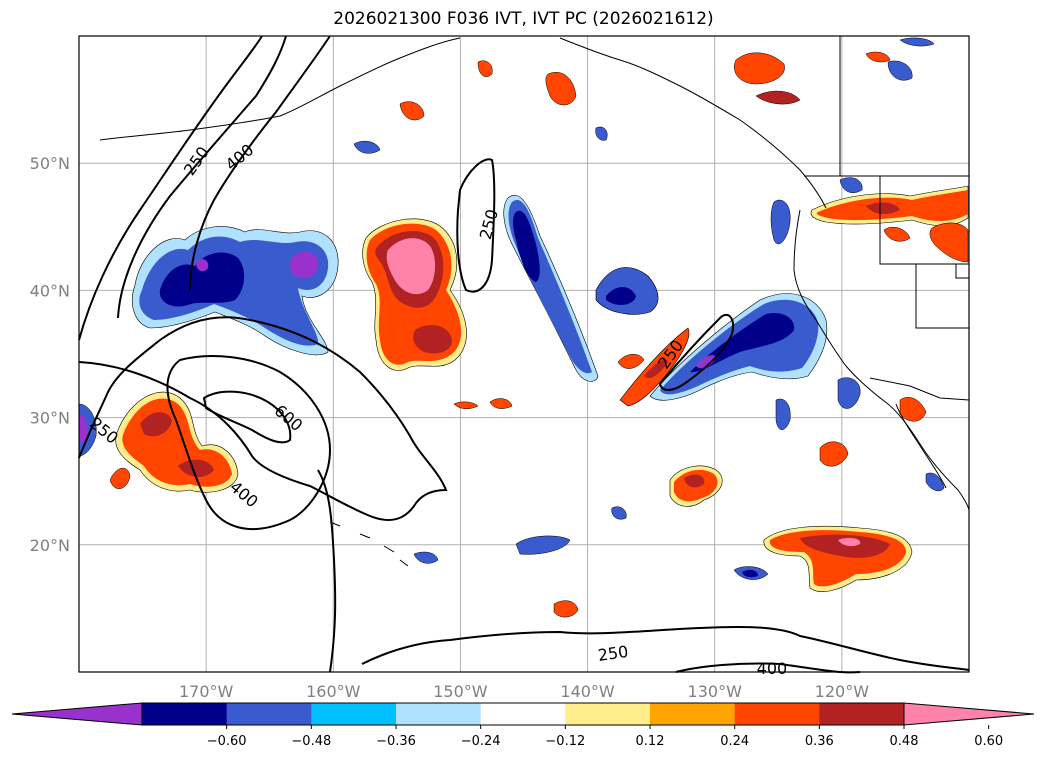 This screenshot has width=1047, height=765. What do you see at coordinates (904, 182) in the screenshot?
I see `us-state-borders` at bounding box center [904, 182].